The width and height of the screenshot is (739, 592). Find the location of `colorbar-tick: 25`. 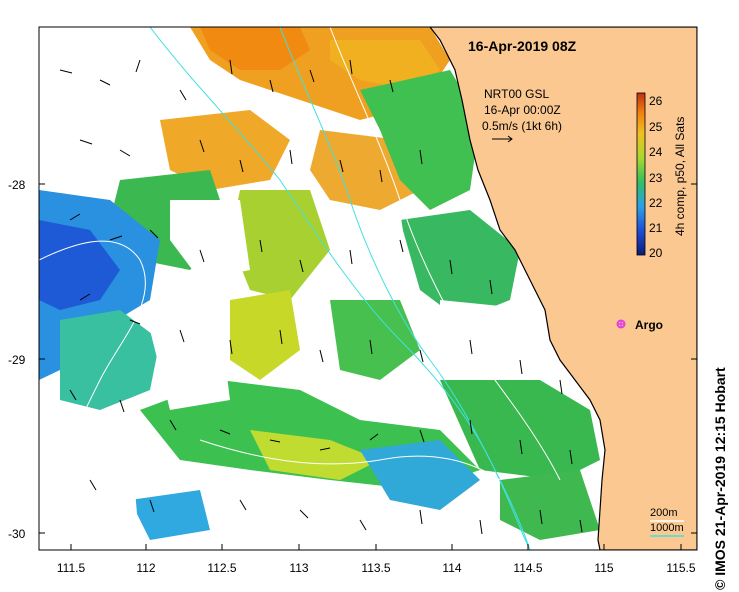

colorbar-tick: 25 is located at coordinates (656, 127).